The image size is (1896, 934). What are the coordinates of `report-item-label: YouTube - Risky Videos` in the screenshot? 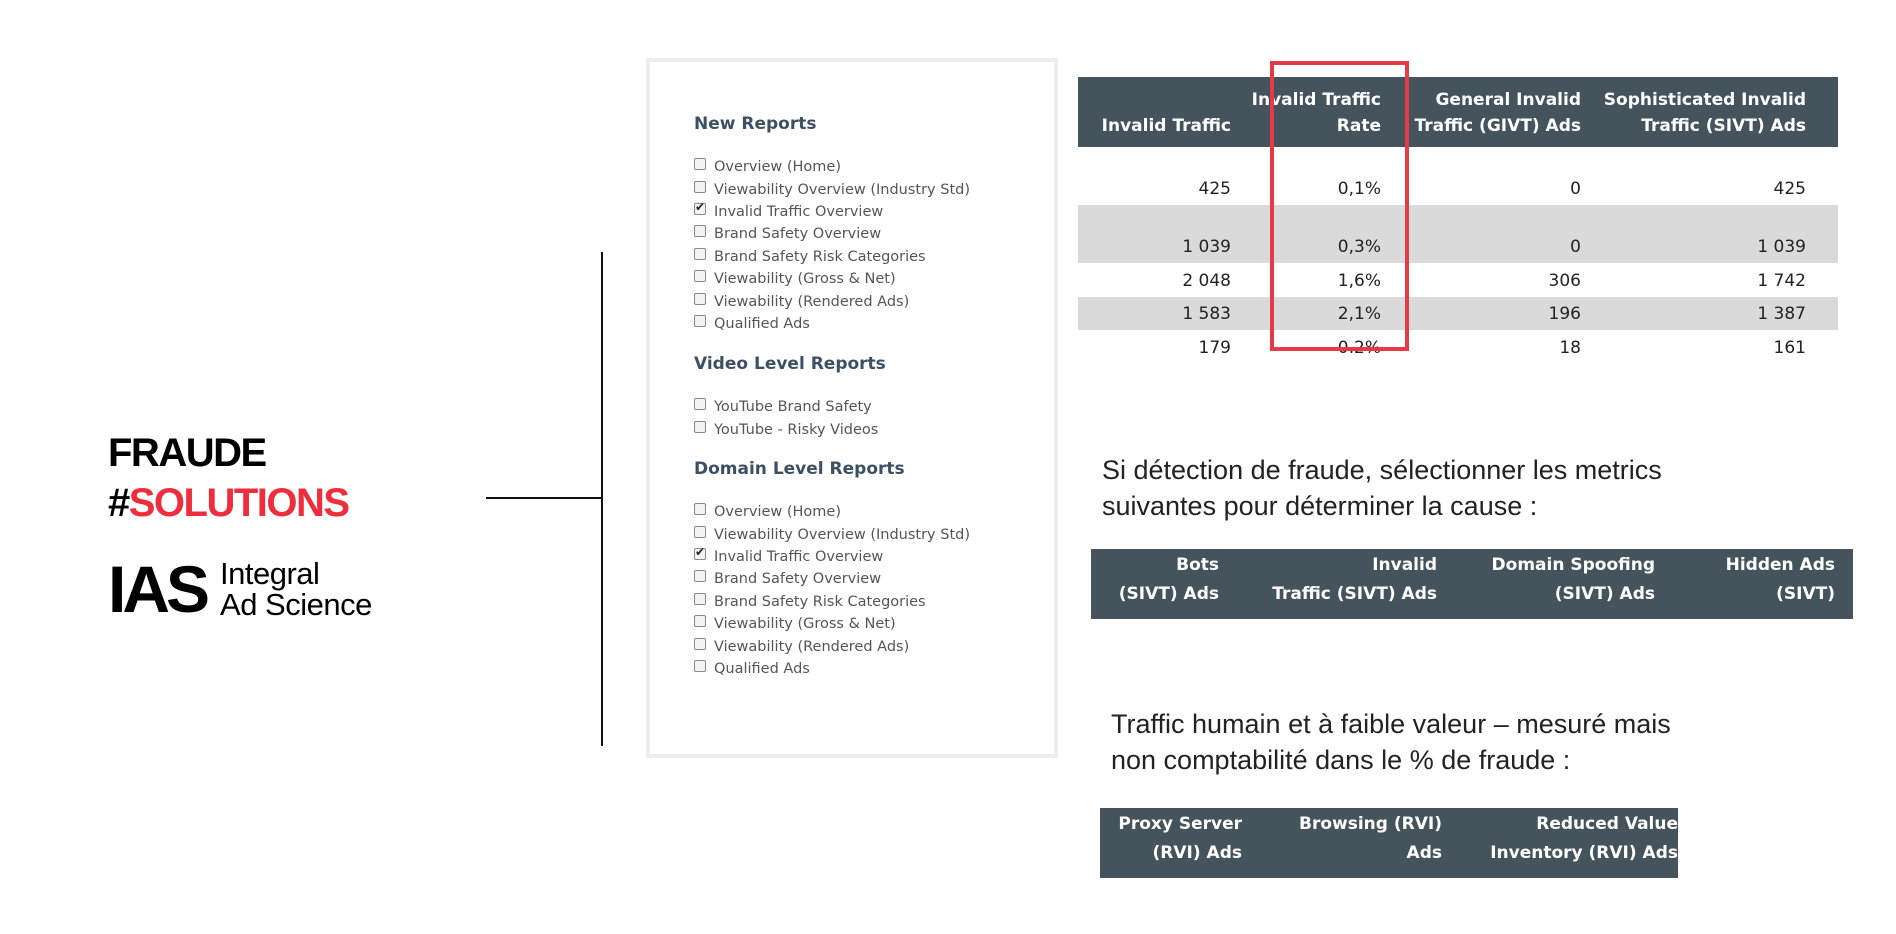 It's located at (796, 429).